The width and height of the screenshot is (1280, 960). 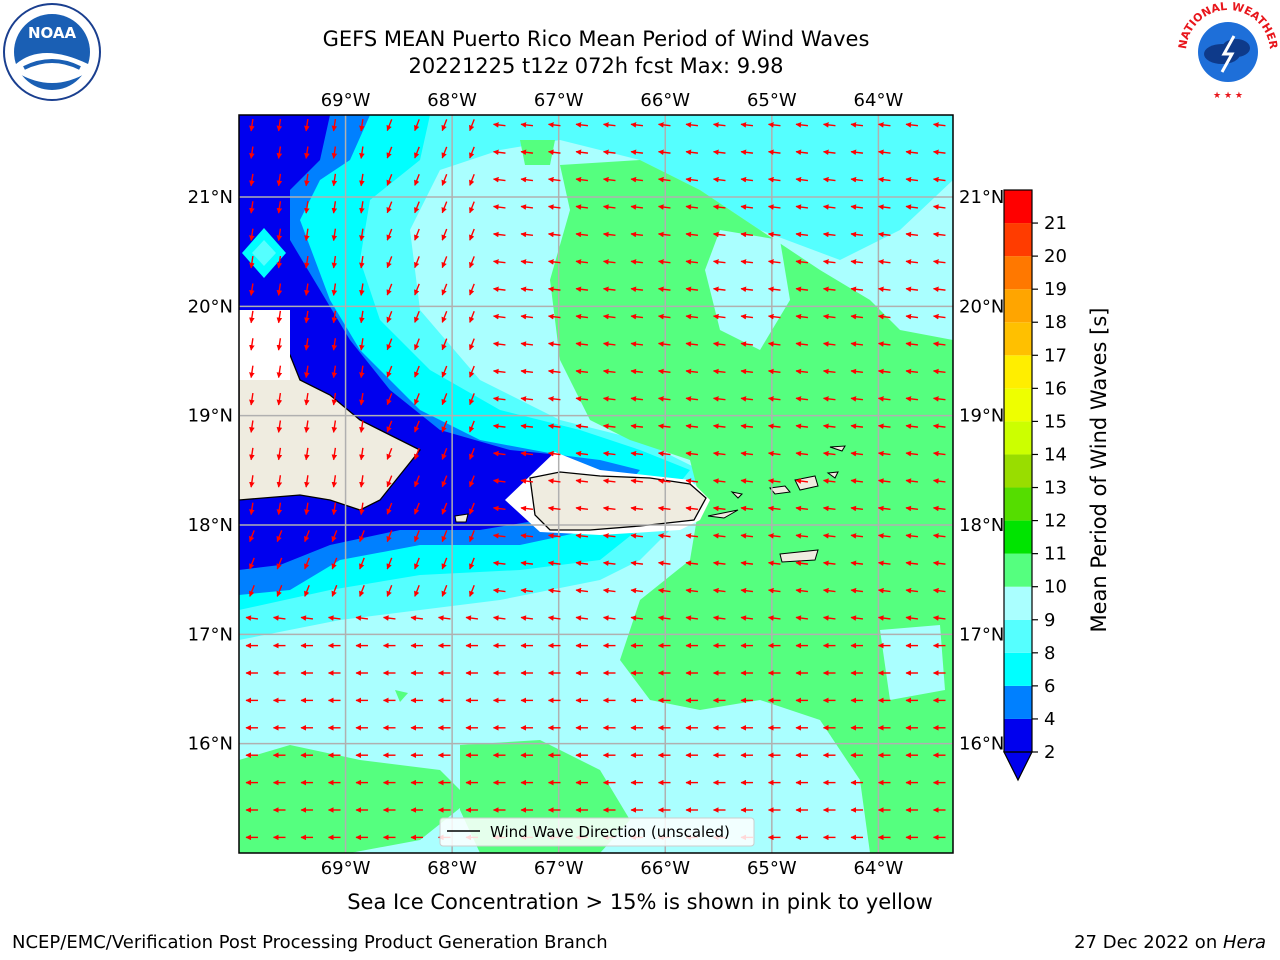 What do you see at coordinates (210, 744) in the screenshot?
I see `latitude-label: 16°N` at bounding box center [210, 744].